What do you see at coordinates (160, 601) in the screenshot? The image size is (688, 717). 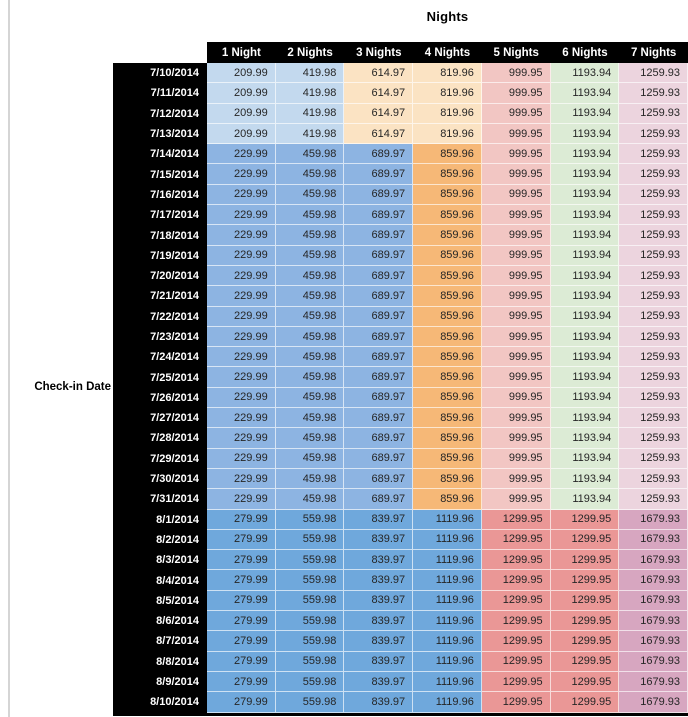 I see `checkin-date-cell: 8/5/2014` at bounding box center [160, 601].